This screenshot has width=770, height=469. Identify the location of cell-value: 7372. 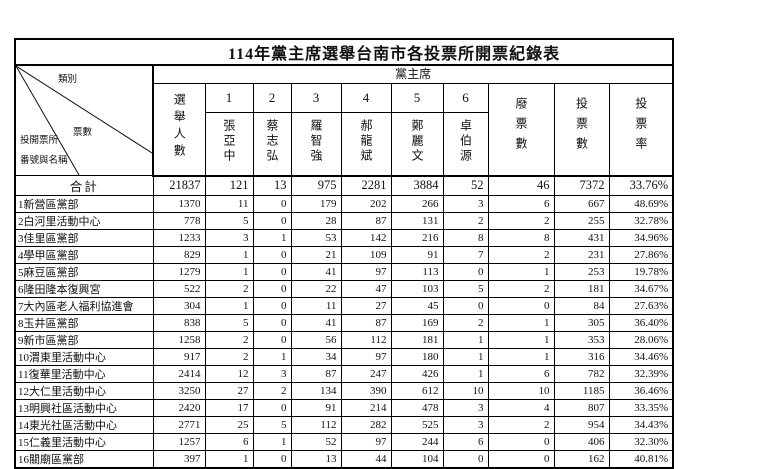
(581, 185).